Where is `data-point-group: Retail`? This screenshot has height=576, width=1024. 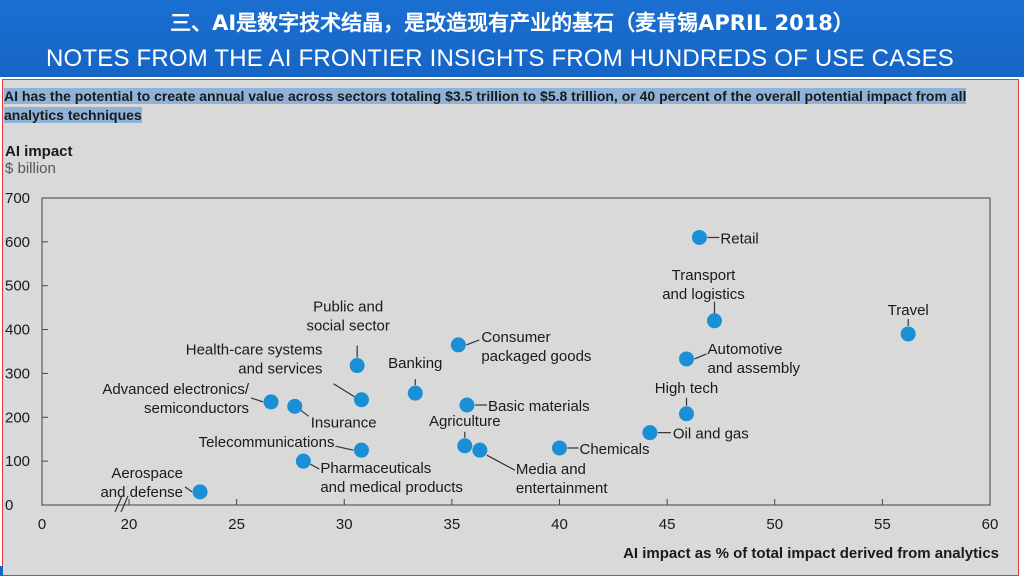 data-point-group: Retail is located at coordinates (725, 238).